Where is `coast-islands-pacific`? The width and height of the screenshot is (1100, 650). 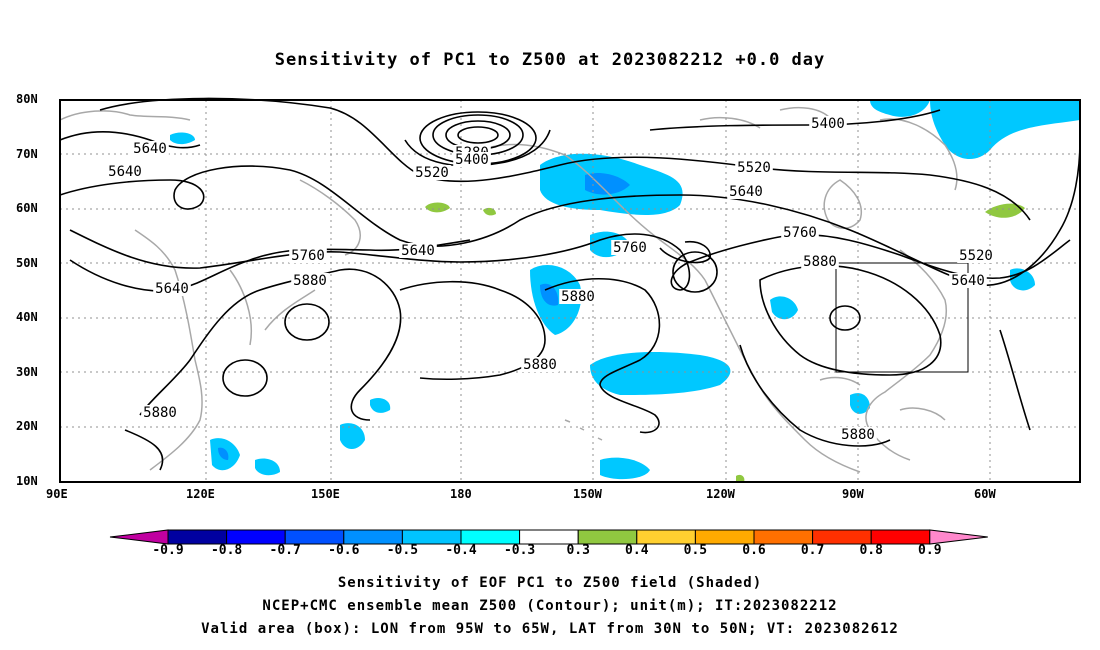 coast-islands-pacific is located at coordinates (583, 430).